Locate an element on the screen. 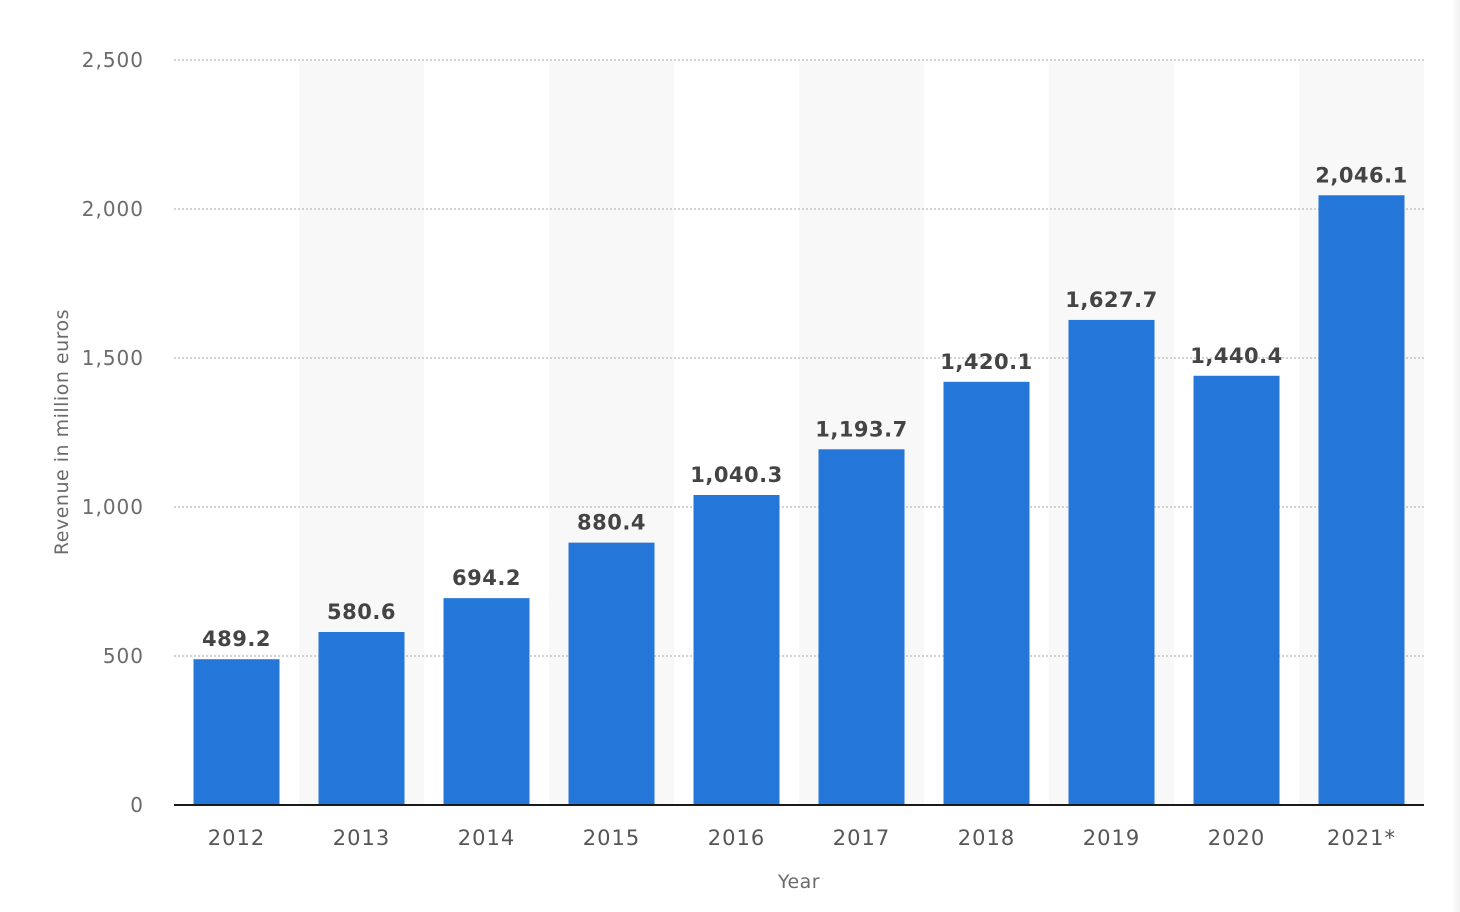  y-tick-label: 500 is located at coordinates (123, 656).